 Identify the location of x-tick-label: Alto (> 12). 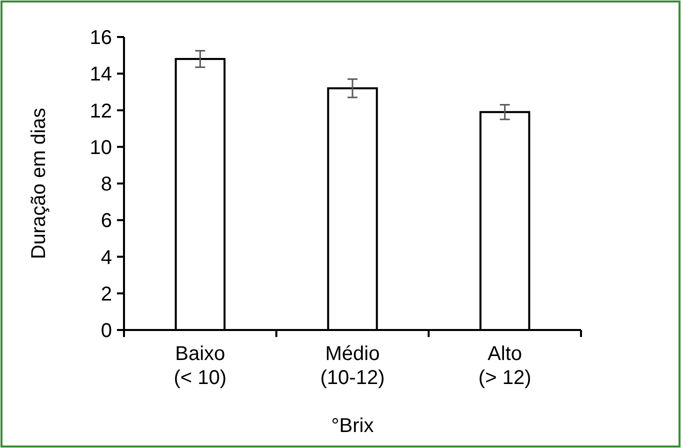
(505, 366).